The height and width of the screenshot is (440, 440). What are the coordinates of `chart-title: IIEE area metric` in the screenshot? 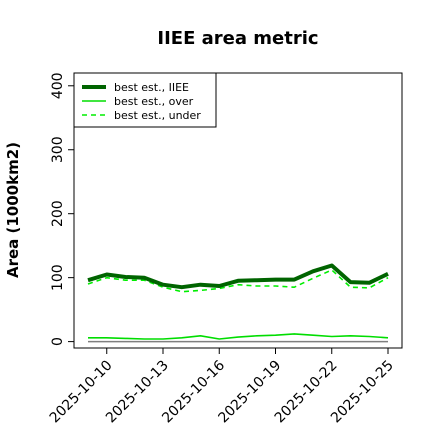 It's located at (237, 38).